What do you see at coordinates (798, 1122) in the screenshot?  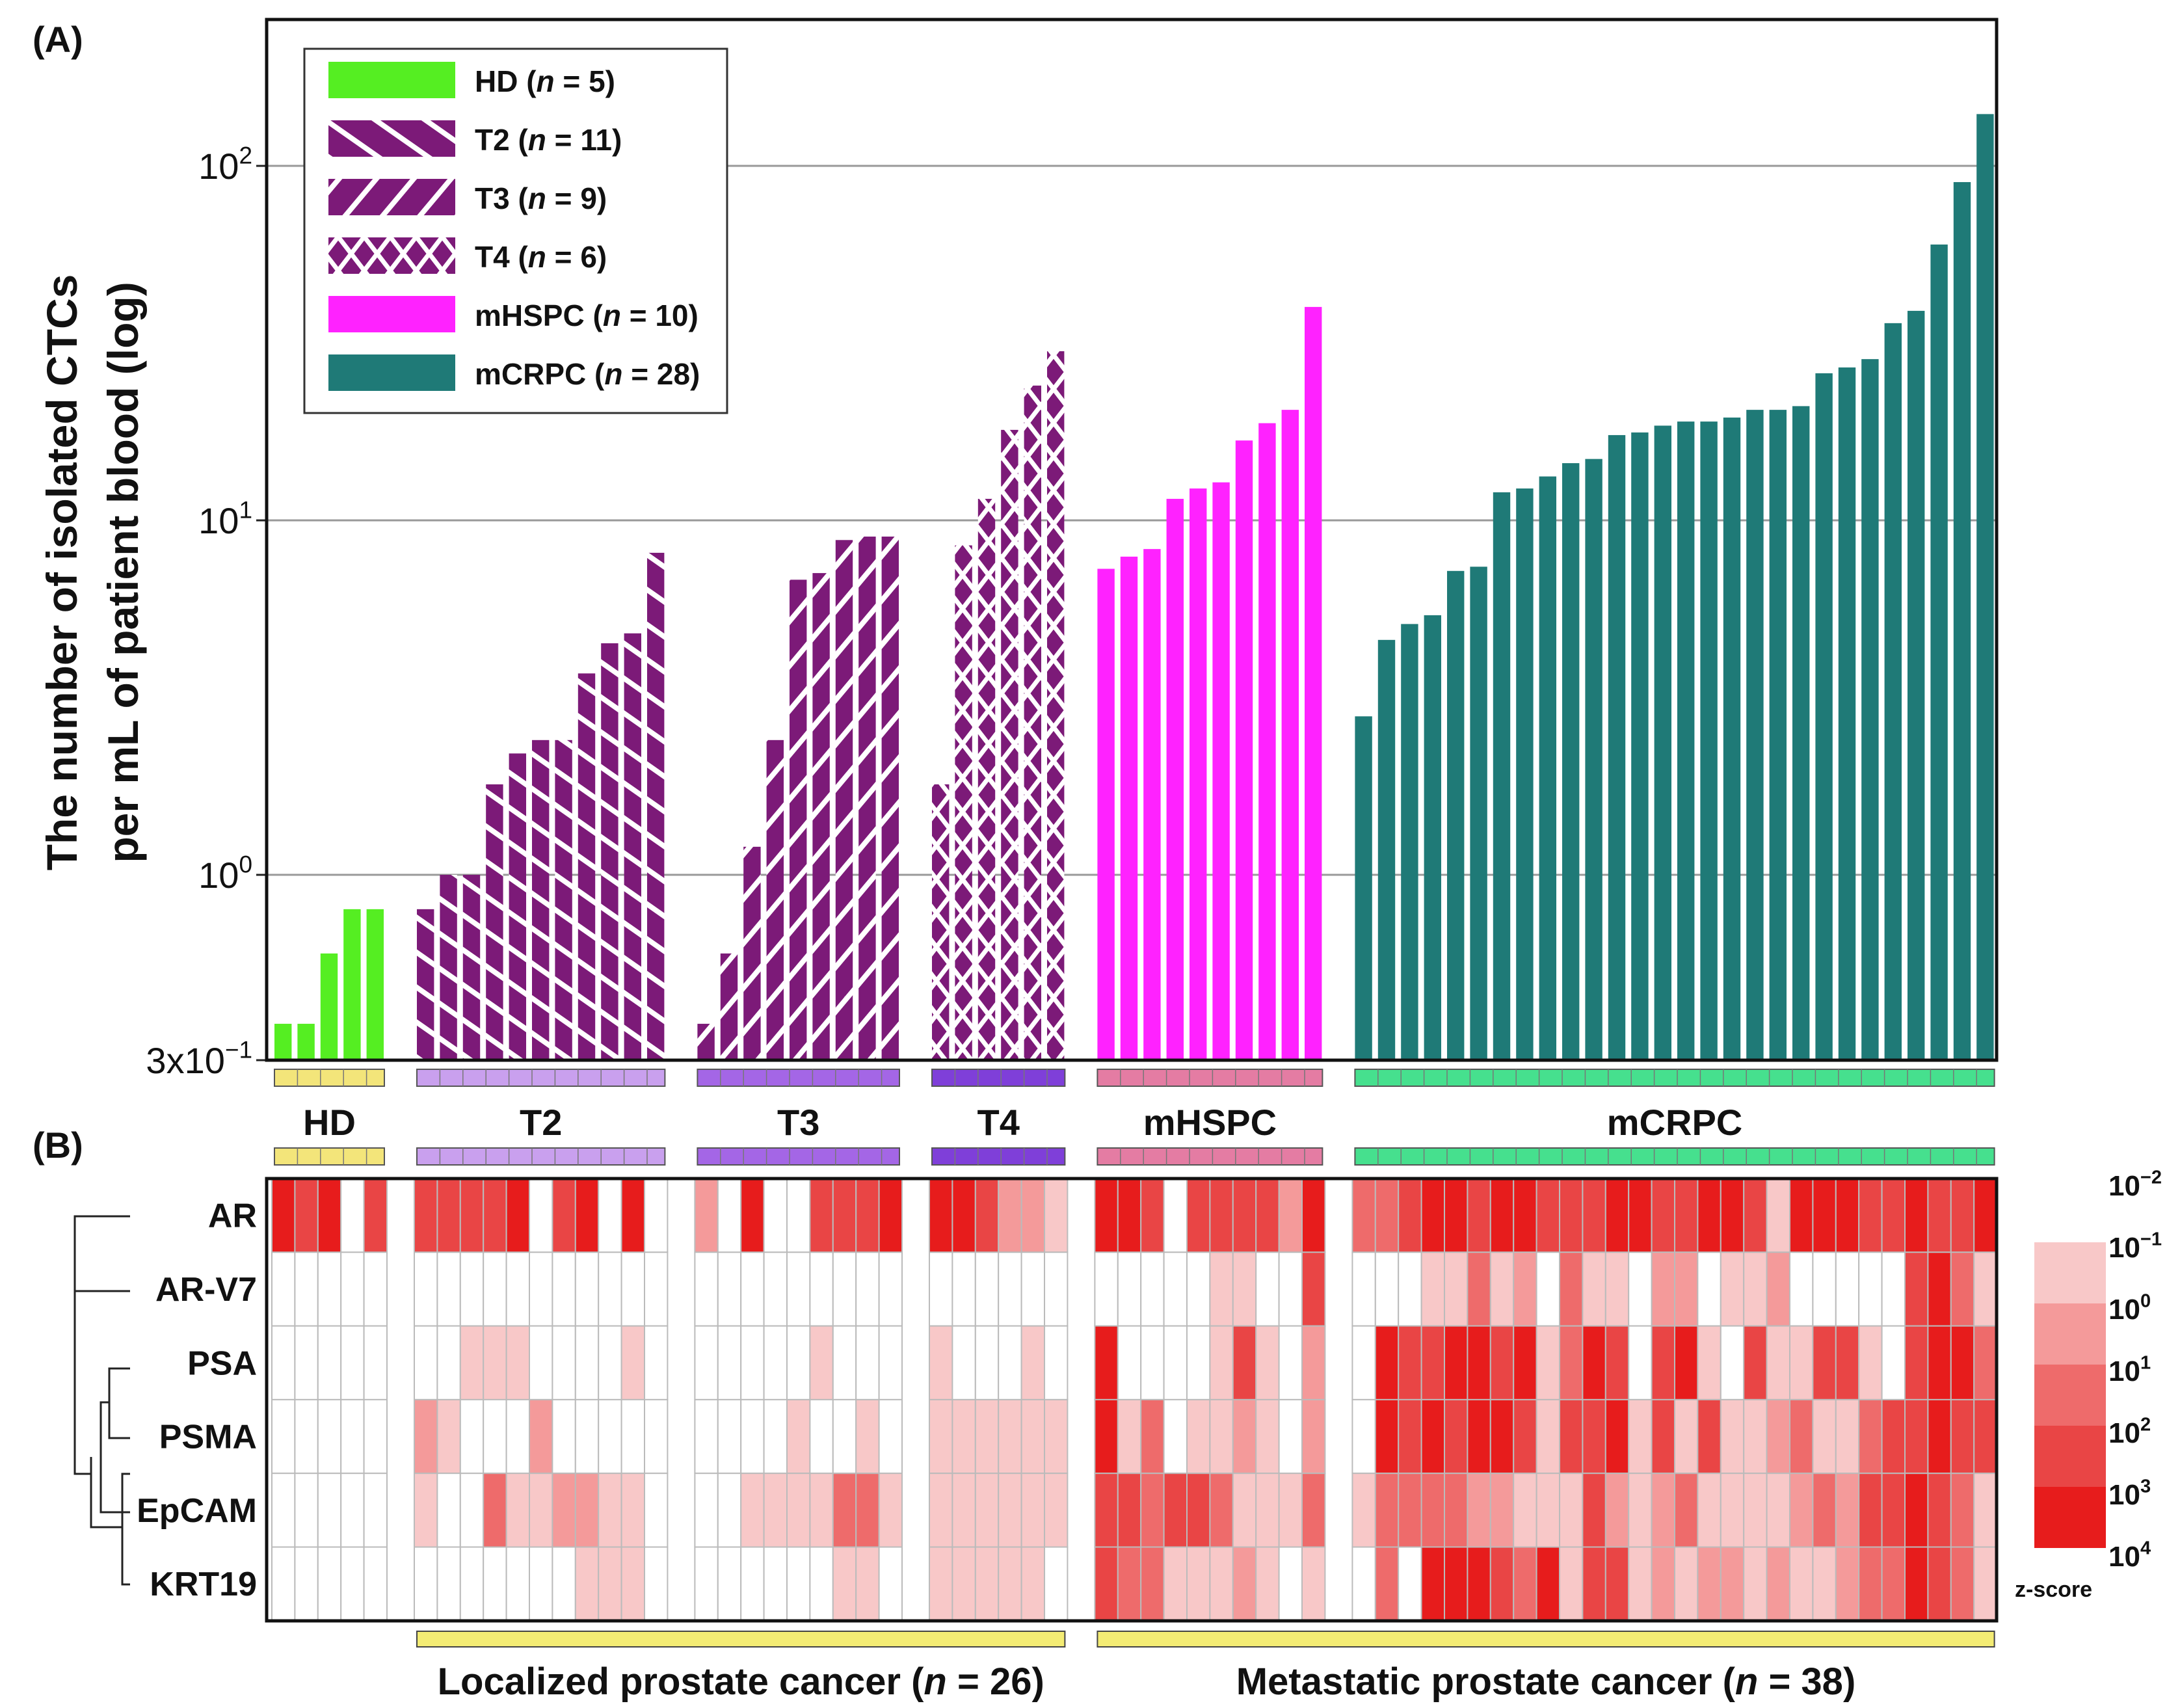 I see `group-label-t3: T3` at bounding box center [798, 1122].